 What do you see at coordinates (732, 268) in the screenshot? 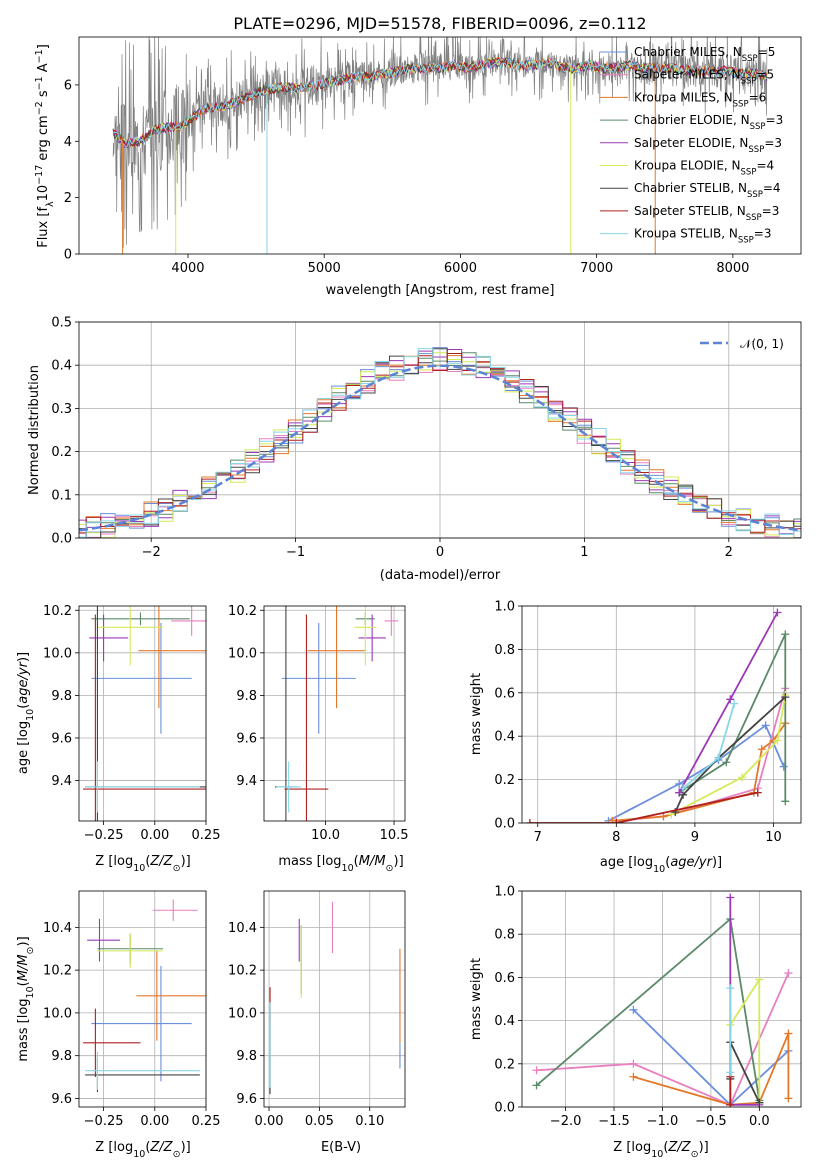
I see `x-tick-label: 8000` at bounding box center [732, 268].